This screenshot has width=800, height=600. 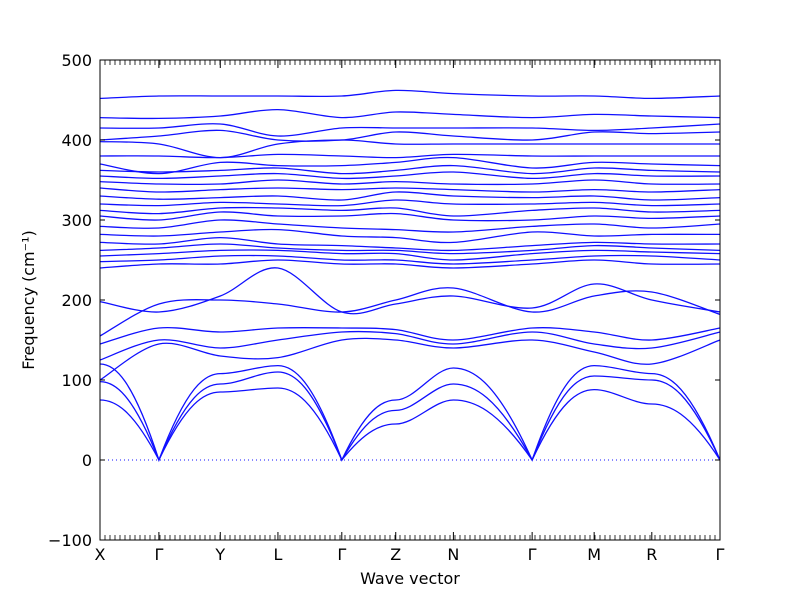 What do you see at coordinates (395, 554) in the screenshot?
I see `x-tick-label: Z` at bounding box center [395, 554].